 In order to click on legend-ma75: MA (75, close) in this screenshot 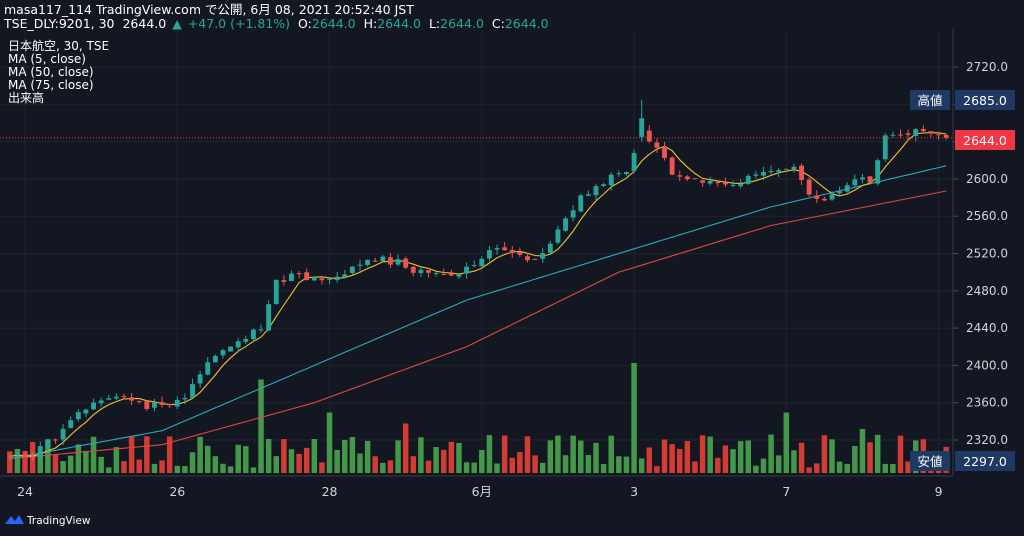, I will do `click(51, 85)`.